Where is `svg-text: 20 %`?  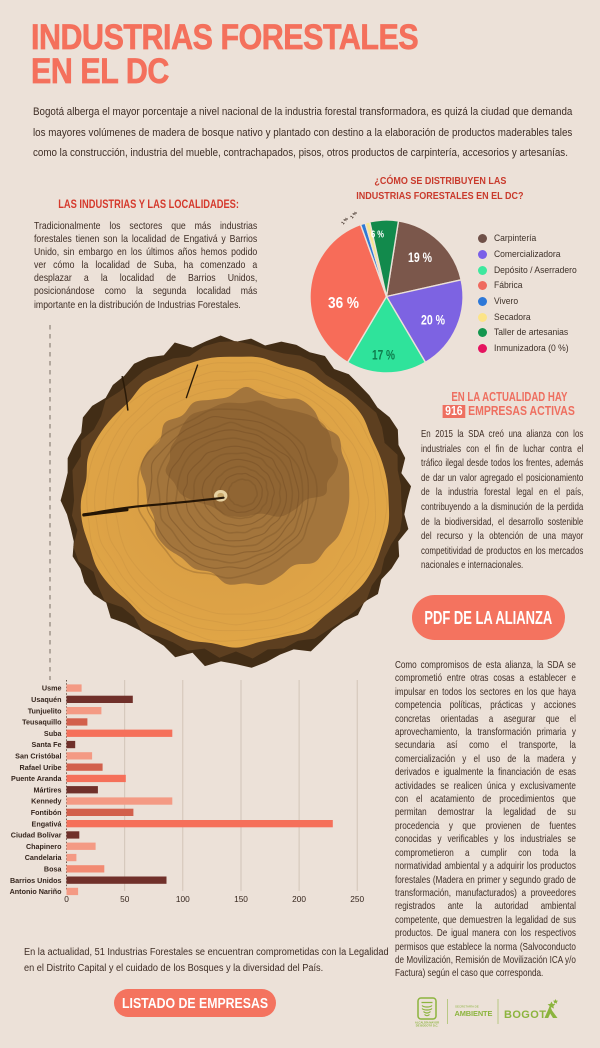 svg-text: 20 % is located at coordinates (433, 320).